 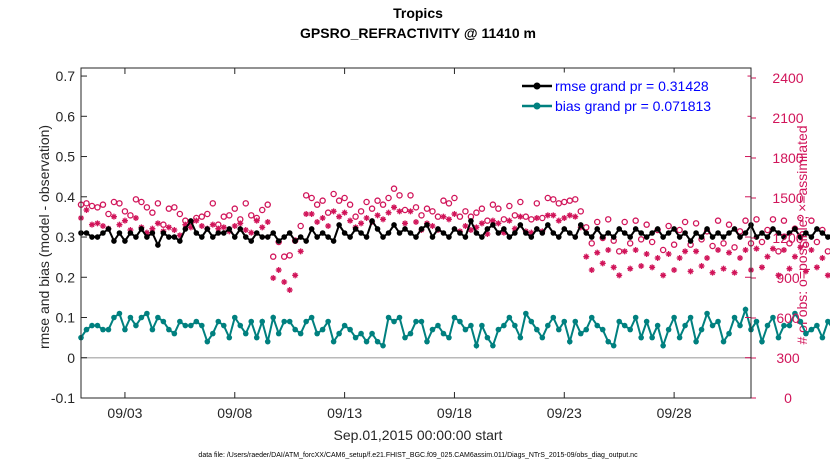 I want to click on y2-tick-label: 600, so click(x=788, y=318).